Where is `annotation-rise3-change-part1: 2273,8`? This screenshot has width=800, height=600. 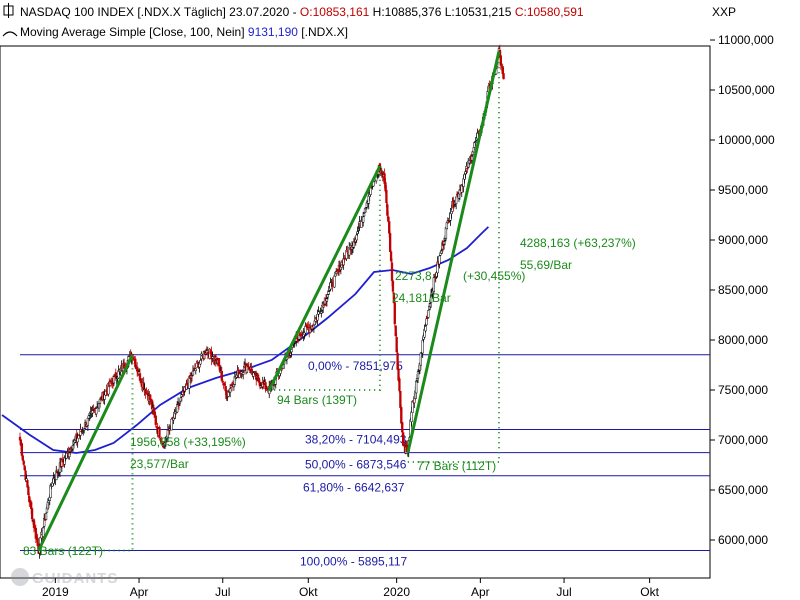
annotation-rise3-change-part1: 2273,8 is located at coordinates (413, 276).